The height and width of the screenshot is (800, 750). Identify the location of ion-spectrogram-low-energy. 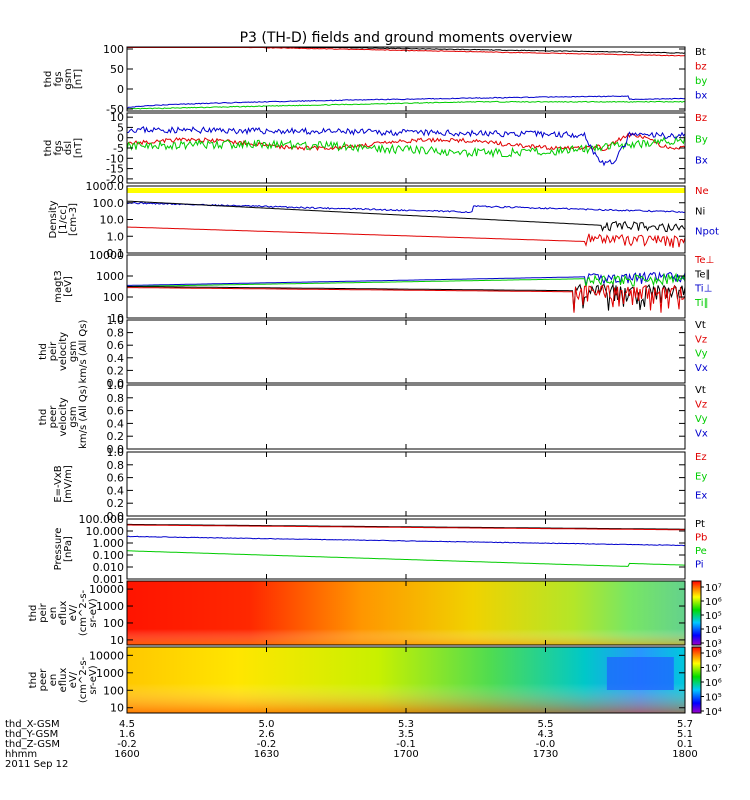
(406, 613).